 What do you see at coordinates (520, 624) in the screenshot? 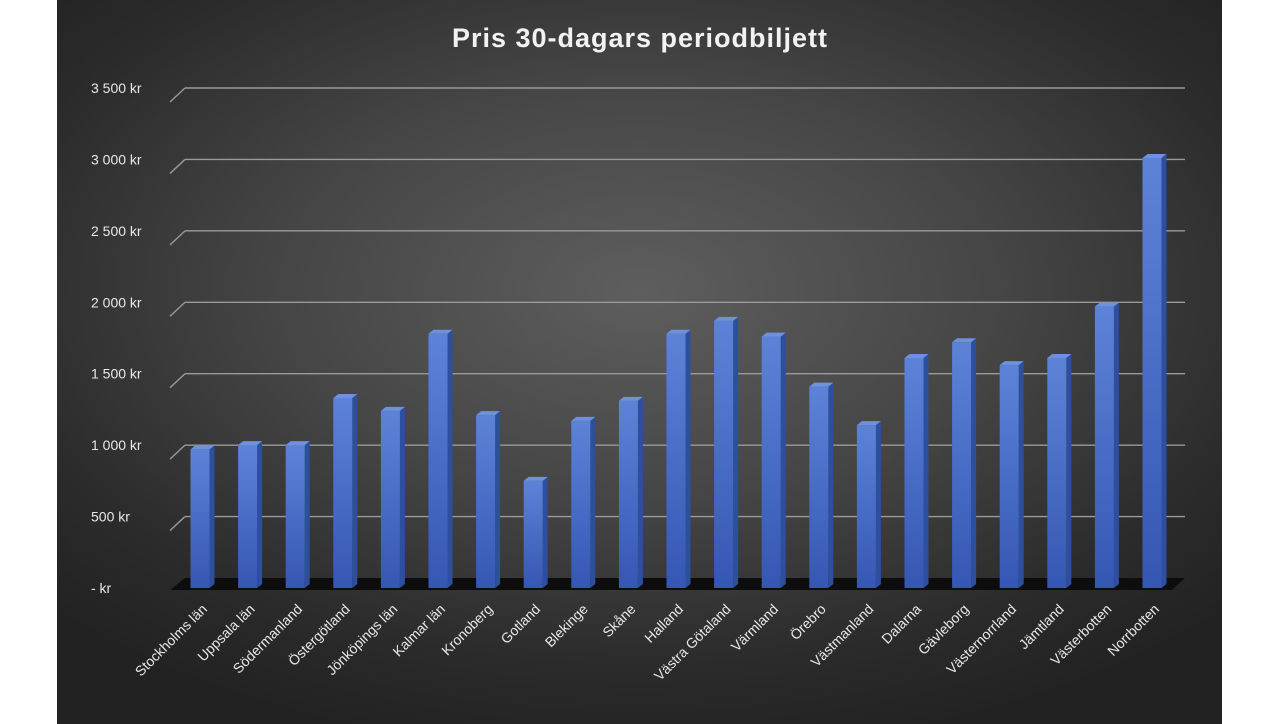
I see `x-tick-label: Gotland` at bounding box center [520, 624].